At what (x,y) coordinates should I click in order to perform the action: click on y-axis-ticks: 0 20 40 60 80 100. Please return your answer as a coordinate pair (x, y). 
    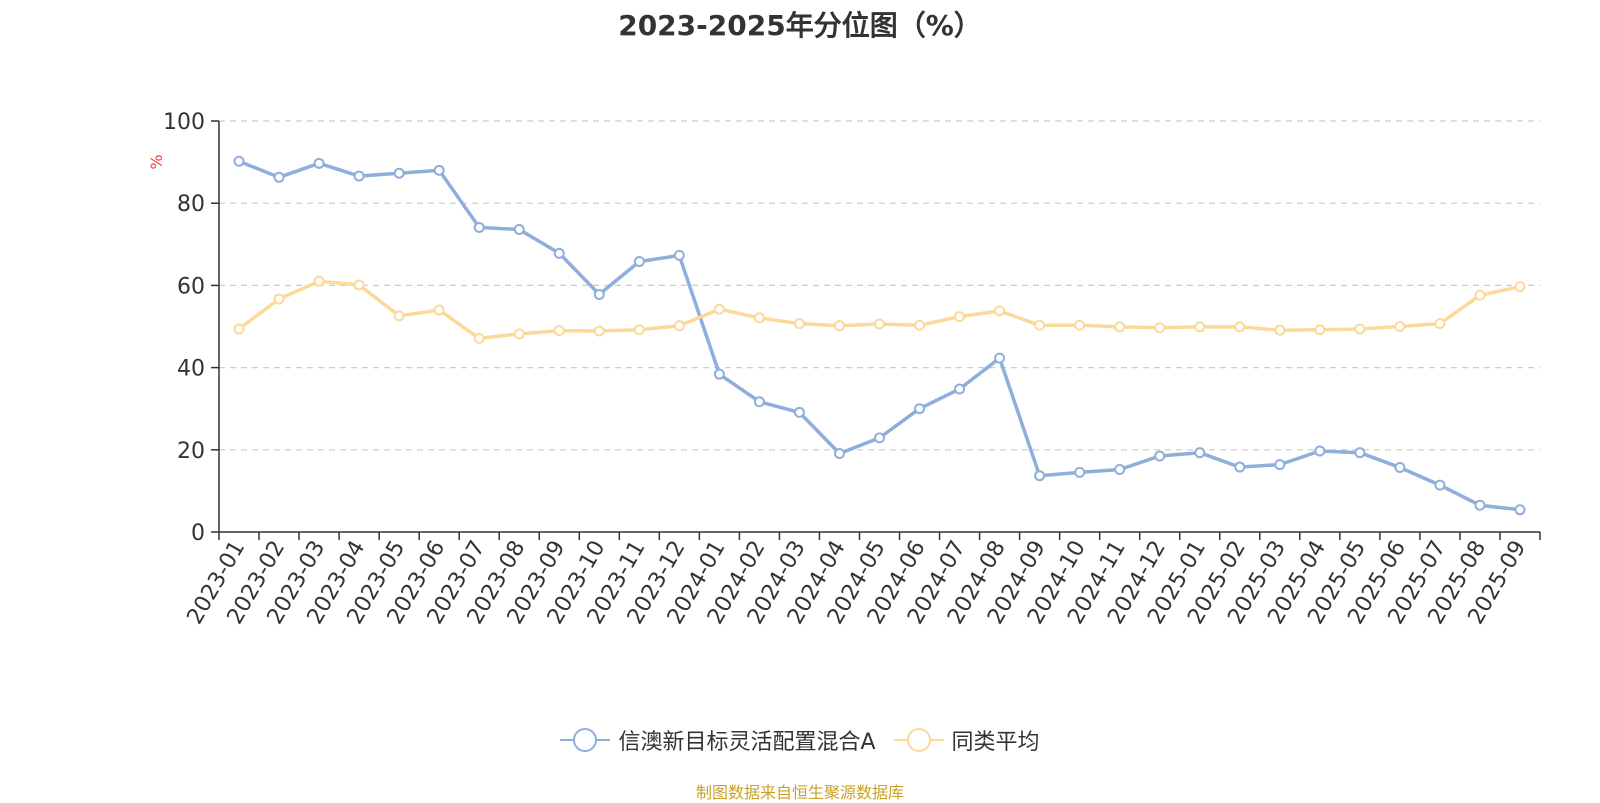
    Looking at the image, I should click on (191, 328).